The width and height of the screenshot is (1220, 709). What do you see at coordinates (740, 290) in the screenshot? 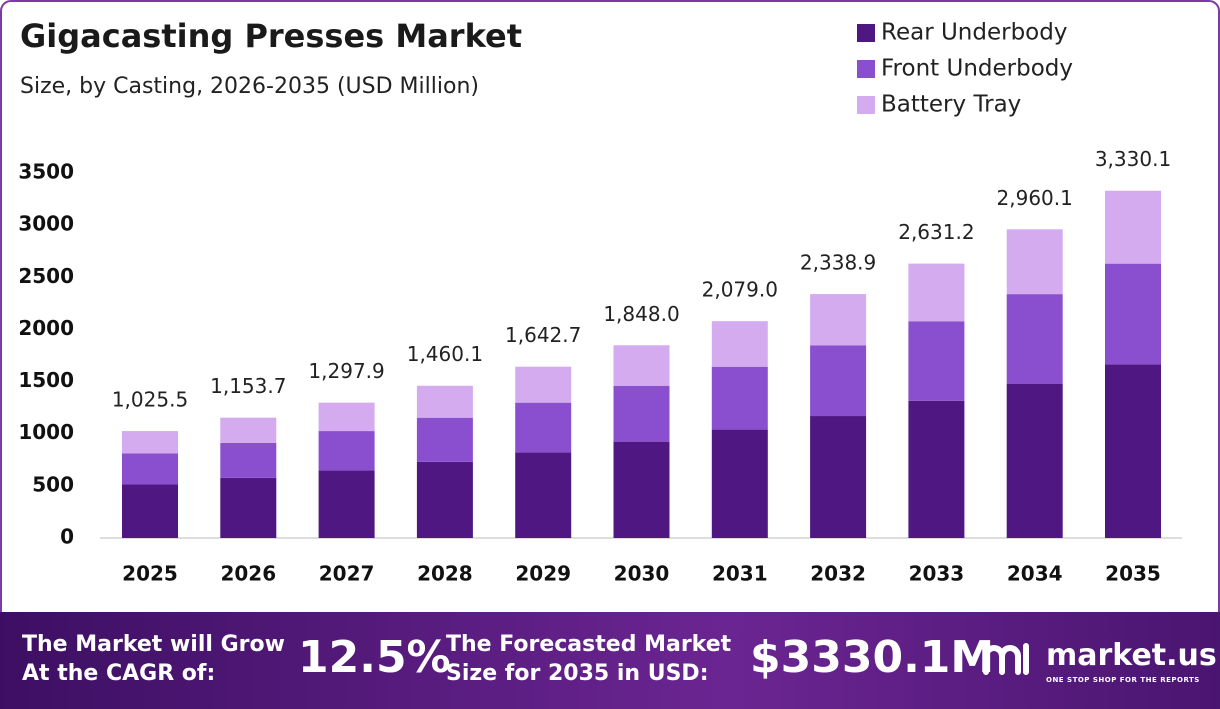
I see `total-label: 2,079.0` at bounding box center [740, 290].